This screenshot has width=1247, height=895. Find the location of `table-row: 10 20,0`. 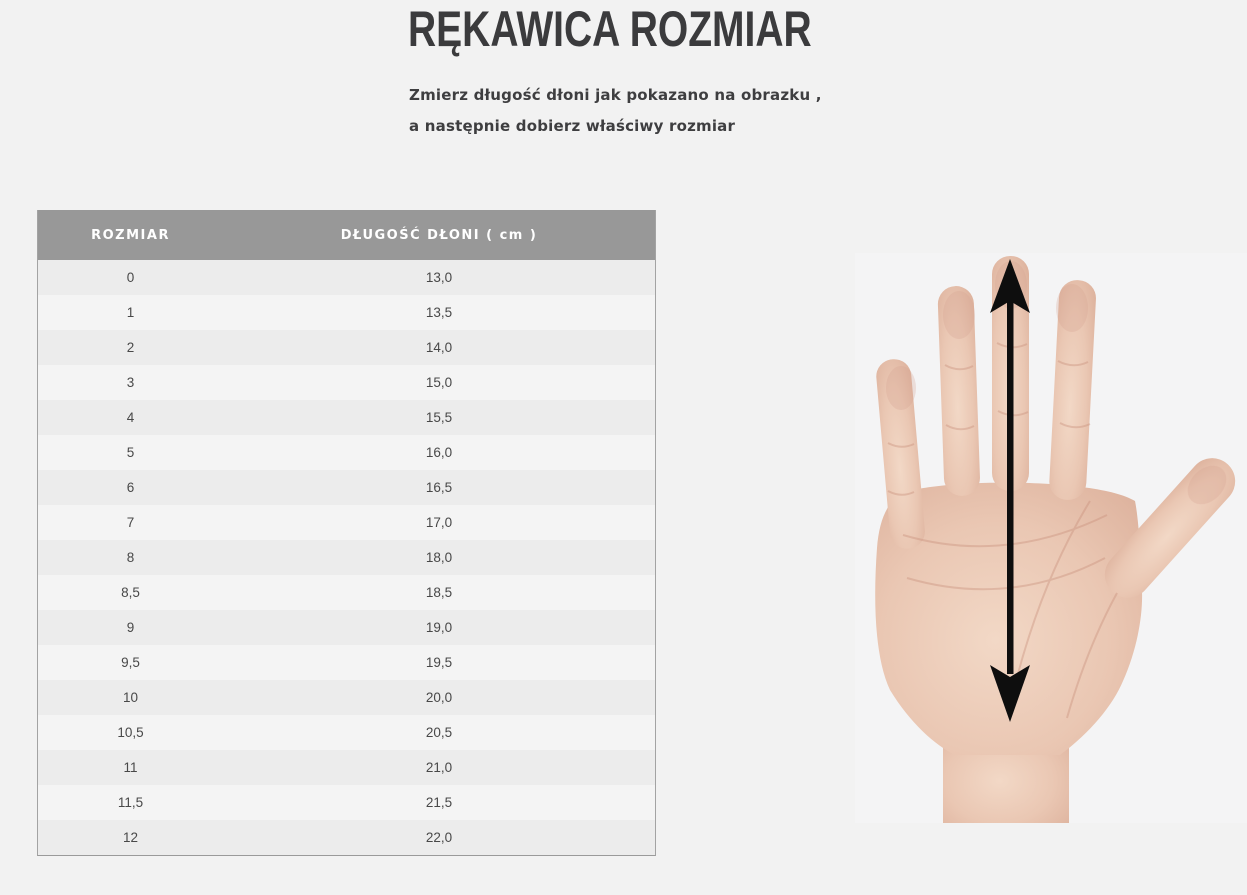

table-row: 10 20,0 is located at coordinates (346, 697).